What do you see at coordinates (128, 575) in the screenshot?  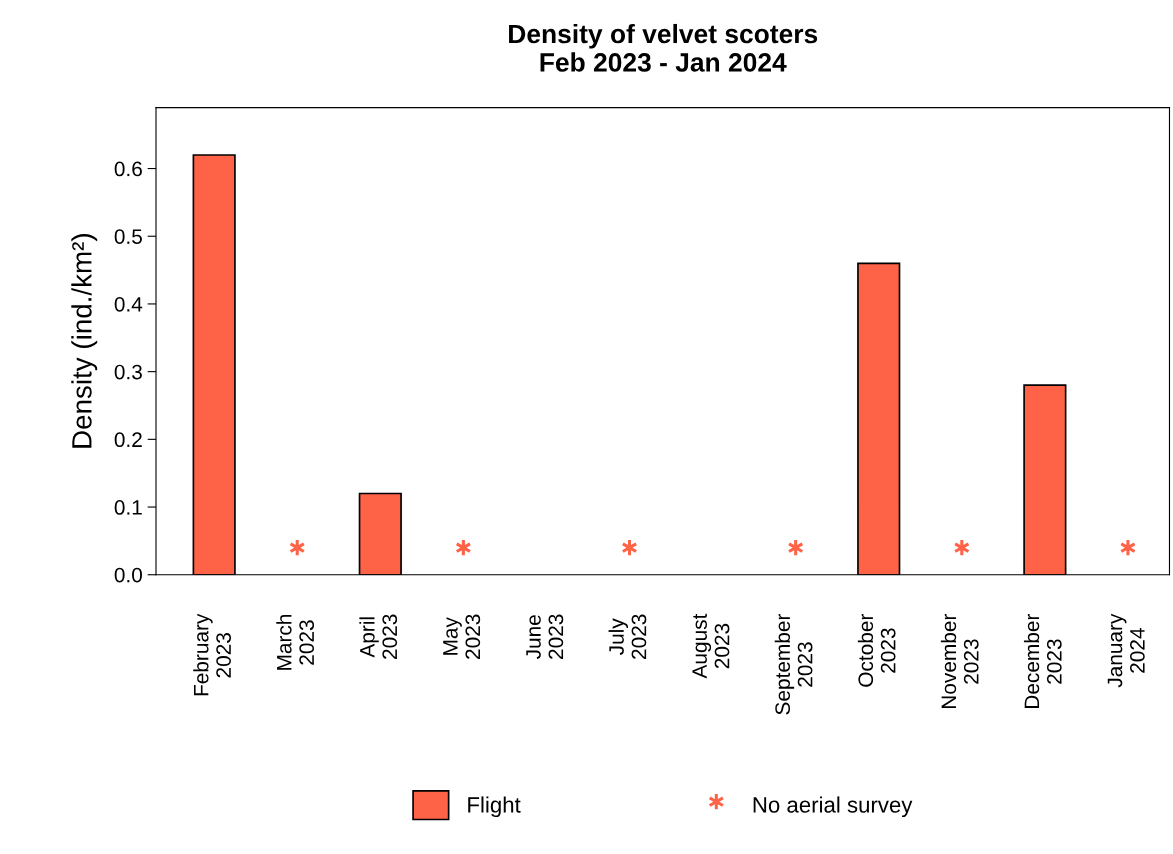 I see `y-tick-label: 0.0` at bounding box center [128, 575].